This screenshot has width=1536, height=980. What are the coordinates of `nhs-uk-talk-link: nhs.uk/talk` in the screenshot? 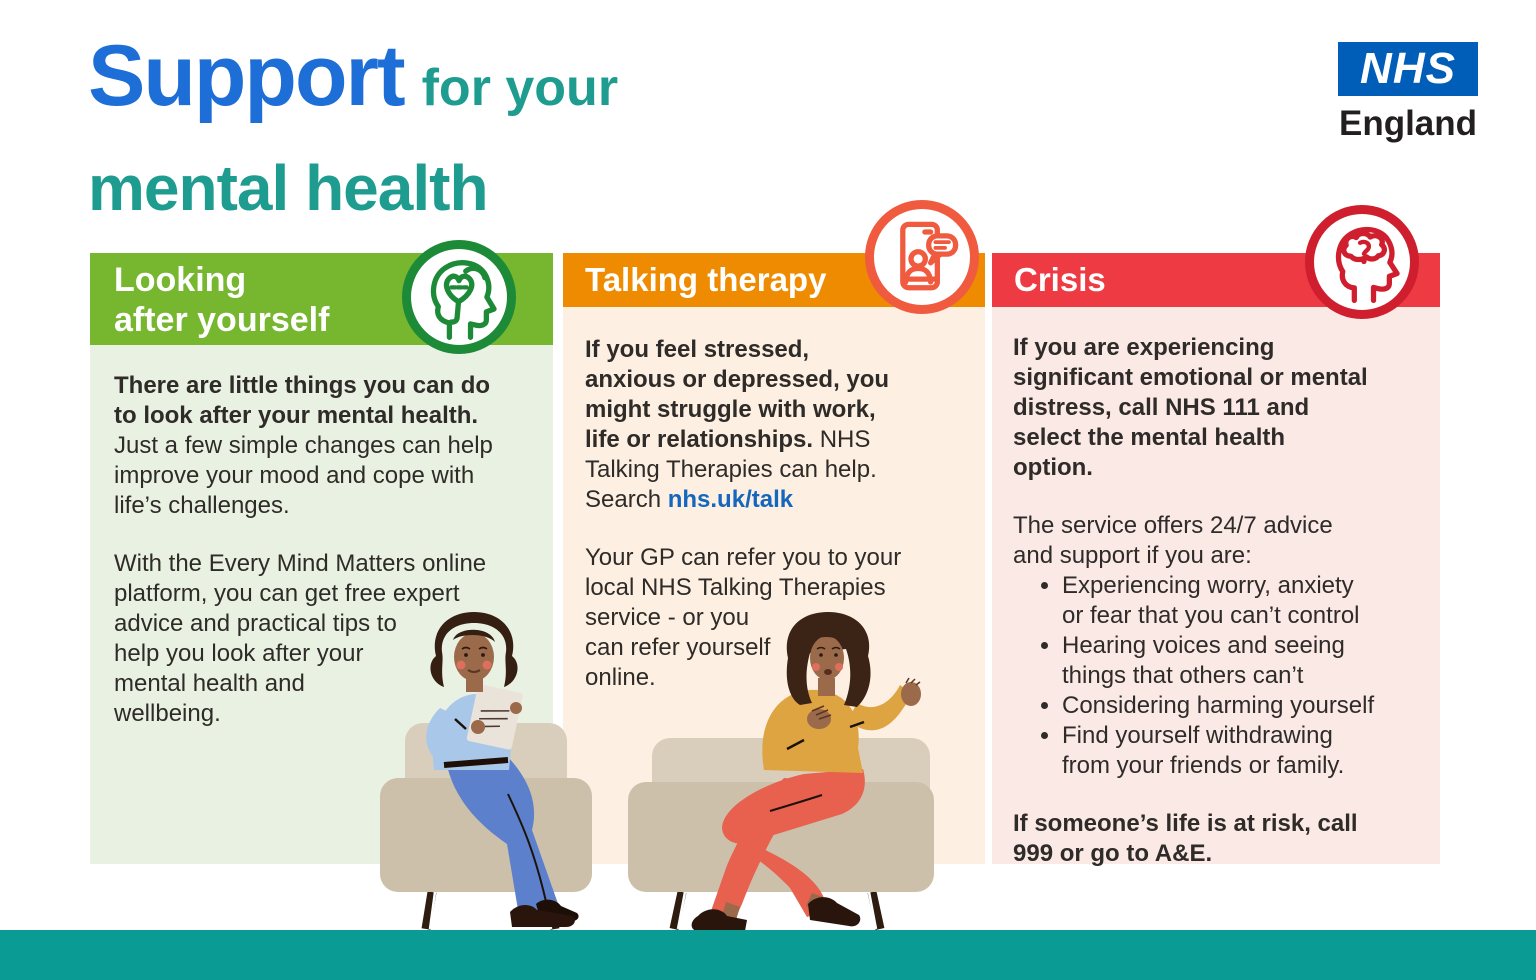 It's located at (730, 499).